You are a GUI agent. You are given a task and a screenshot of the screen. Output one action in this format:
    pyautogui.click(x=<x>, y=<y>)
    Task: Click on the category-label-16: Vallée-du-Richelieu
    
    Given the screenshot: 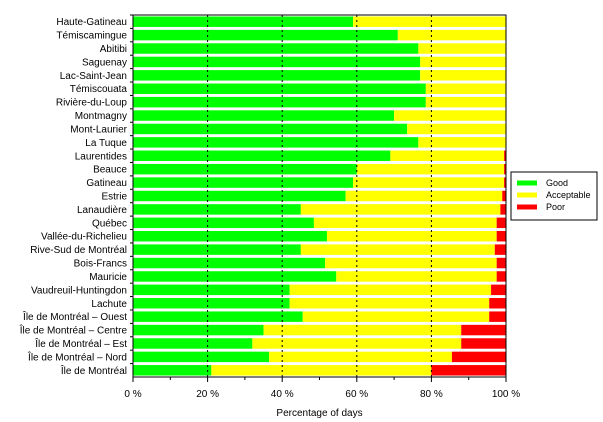 What is the action you would take?
    pyautogui.click(x=84, y=237)
    